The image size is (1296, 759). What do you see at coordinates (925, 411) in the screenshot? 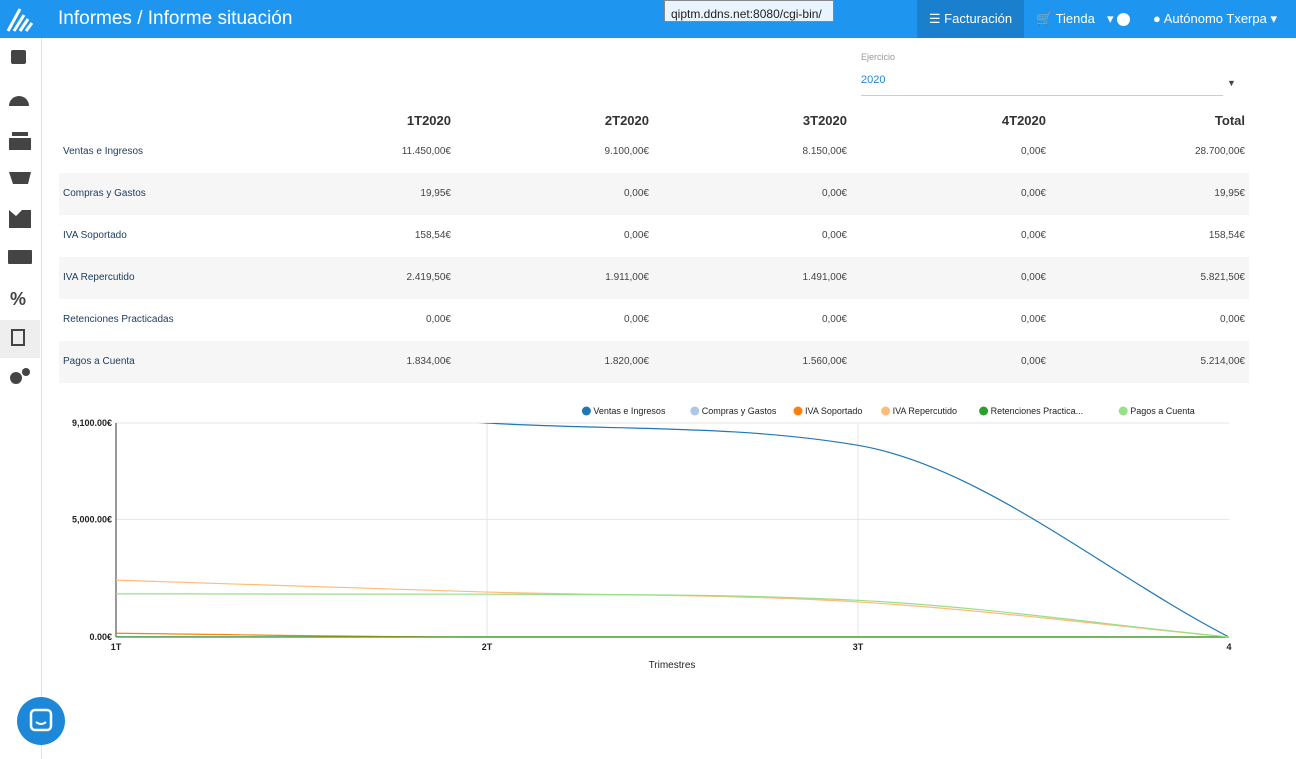
I see `legend-label: IVA Repercutido` at bounding box center [925, 411].